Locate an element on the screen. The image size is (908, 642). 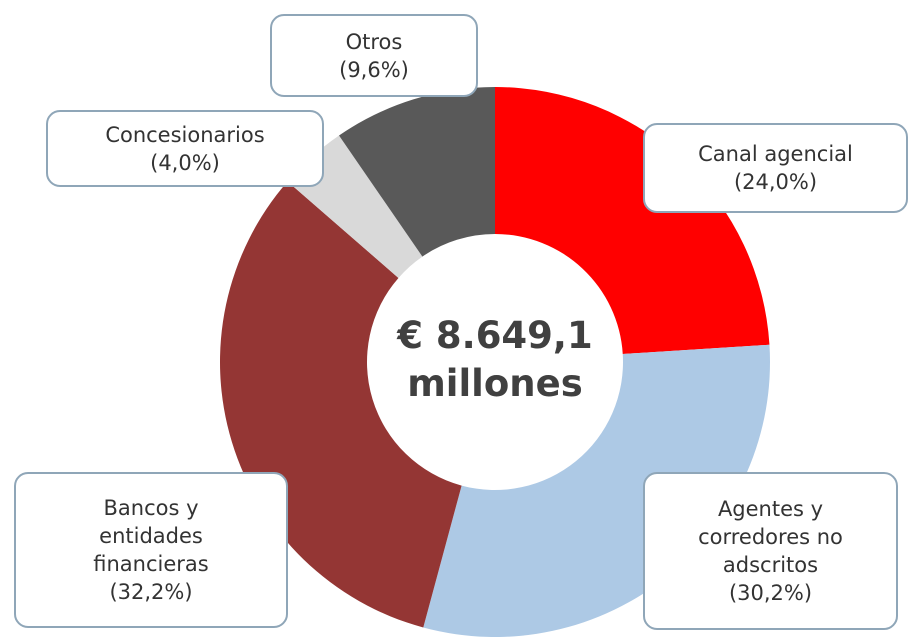
value-label: (32,2%) is located at coordinates (151, 592).